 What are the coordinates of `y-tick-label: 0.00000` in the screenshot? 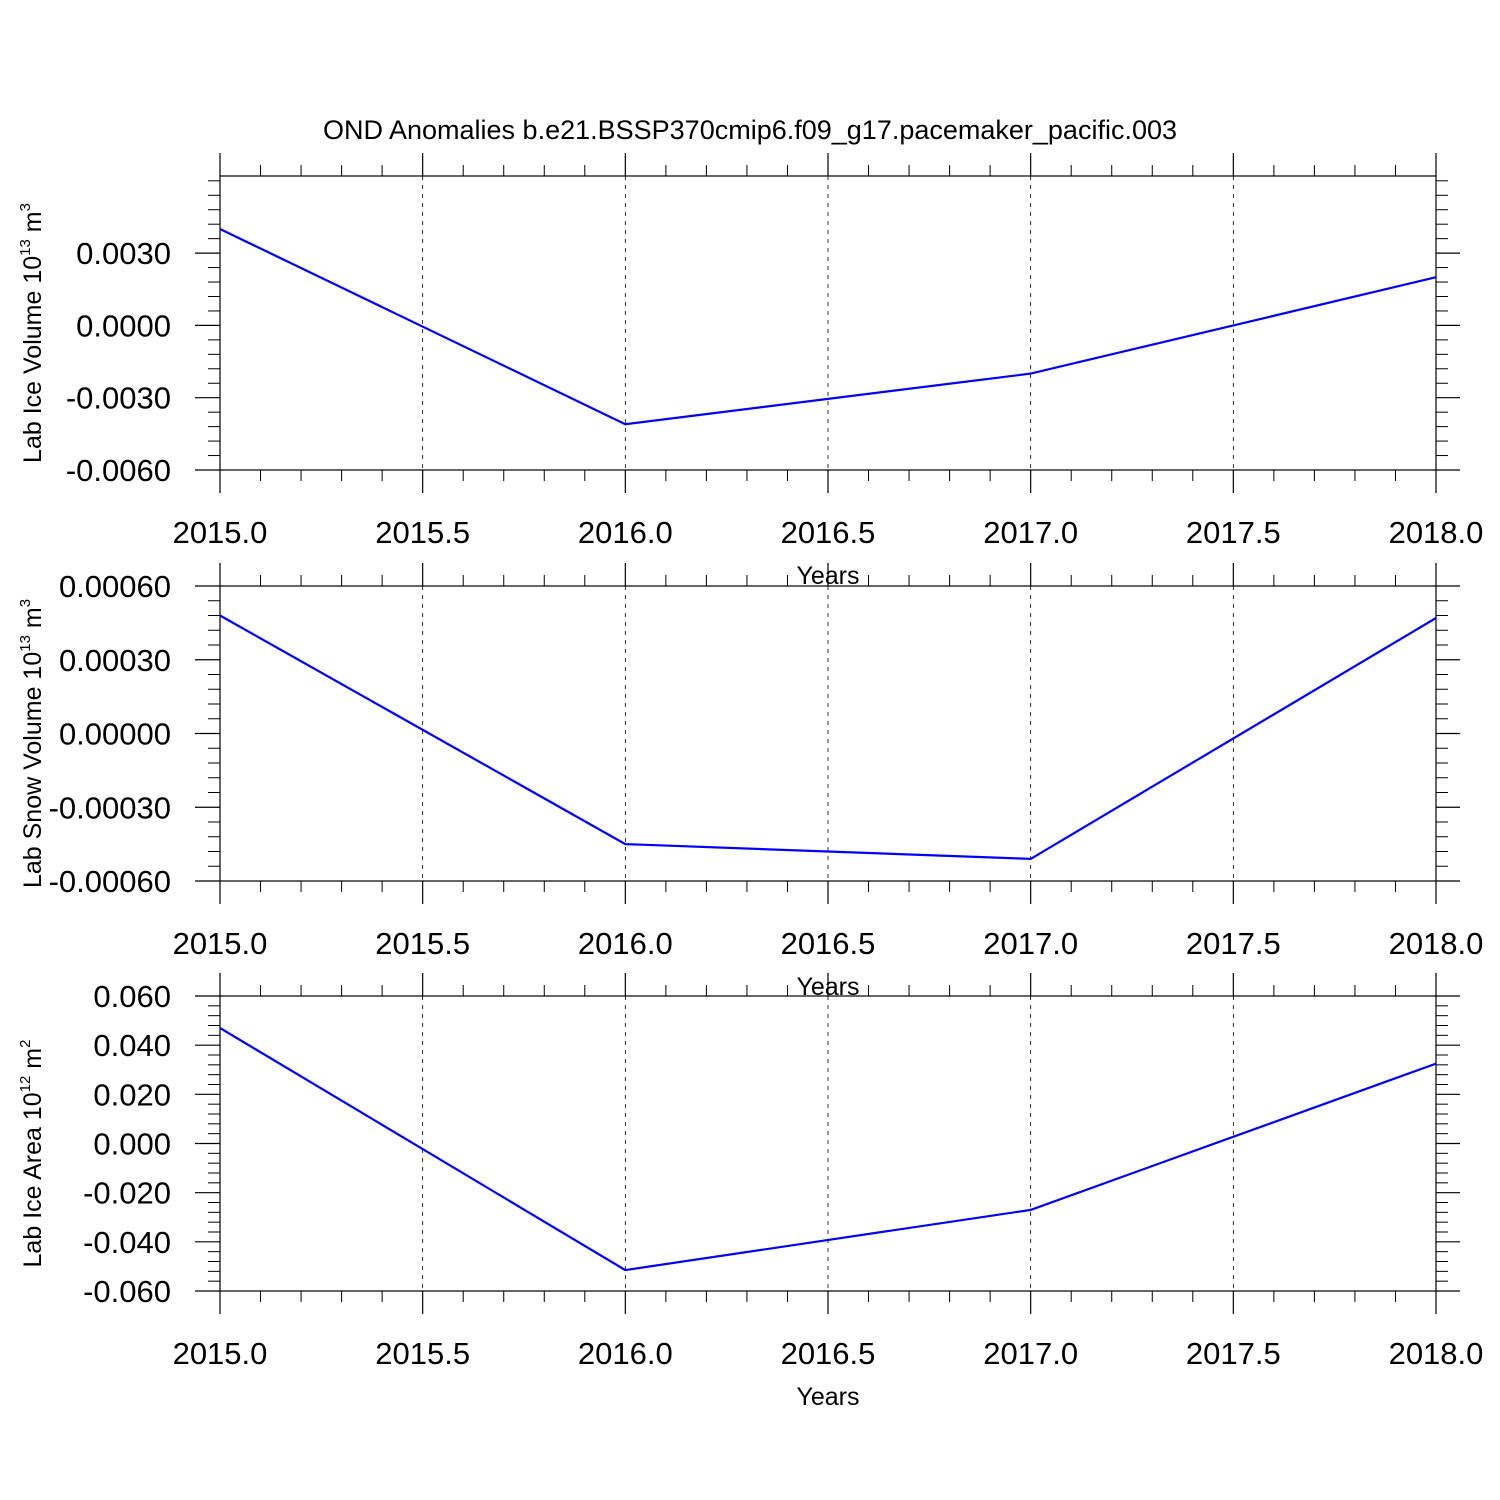 It's located at (115, 734).